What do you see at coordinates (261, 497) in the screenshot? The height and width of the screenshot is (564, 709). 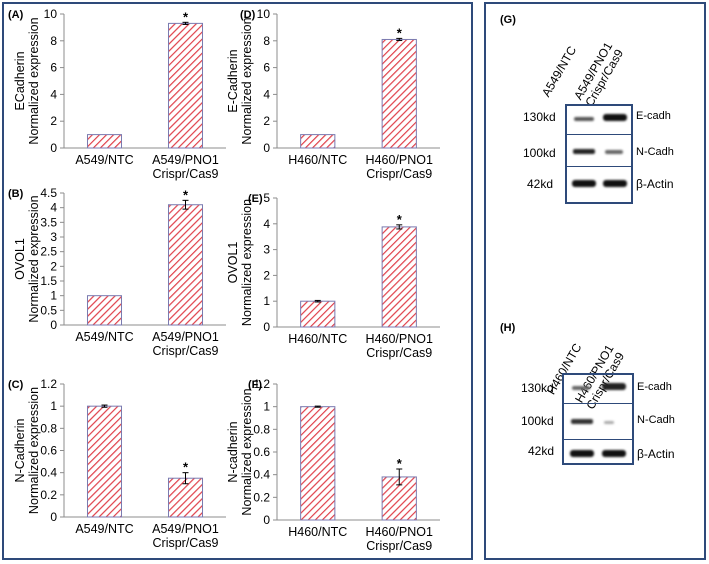 I see `chart-f-ytick-label-1: 0.2` at bounding box center [261, 497].